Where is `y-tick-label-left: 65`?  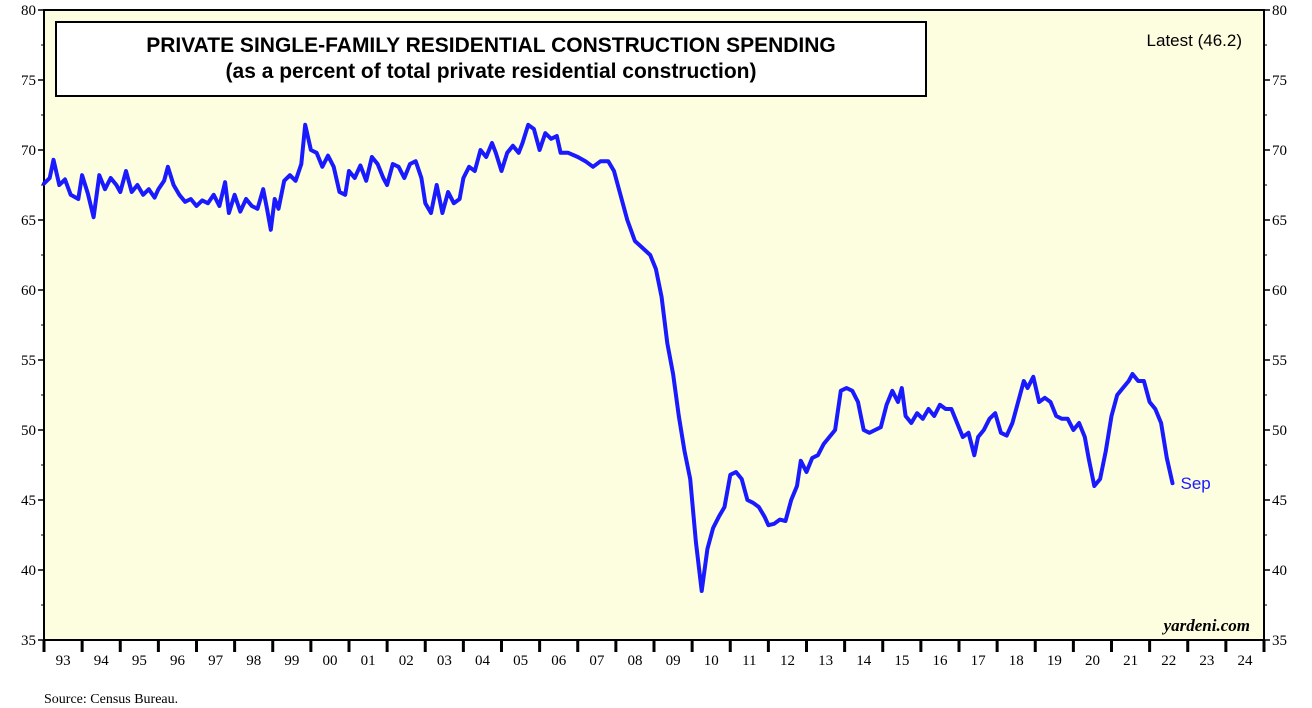
y-tick-label-left: 65 is located at coordinates (28, 221).